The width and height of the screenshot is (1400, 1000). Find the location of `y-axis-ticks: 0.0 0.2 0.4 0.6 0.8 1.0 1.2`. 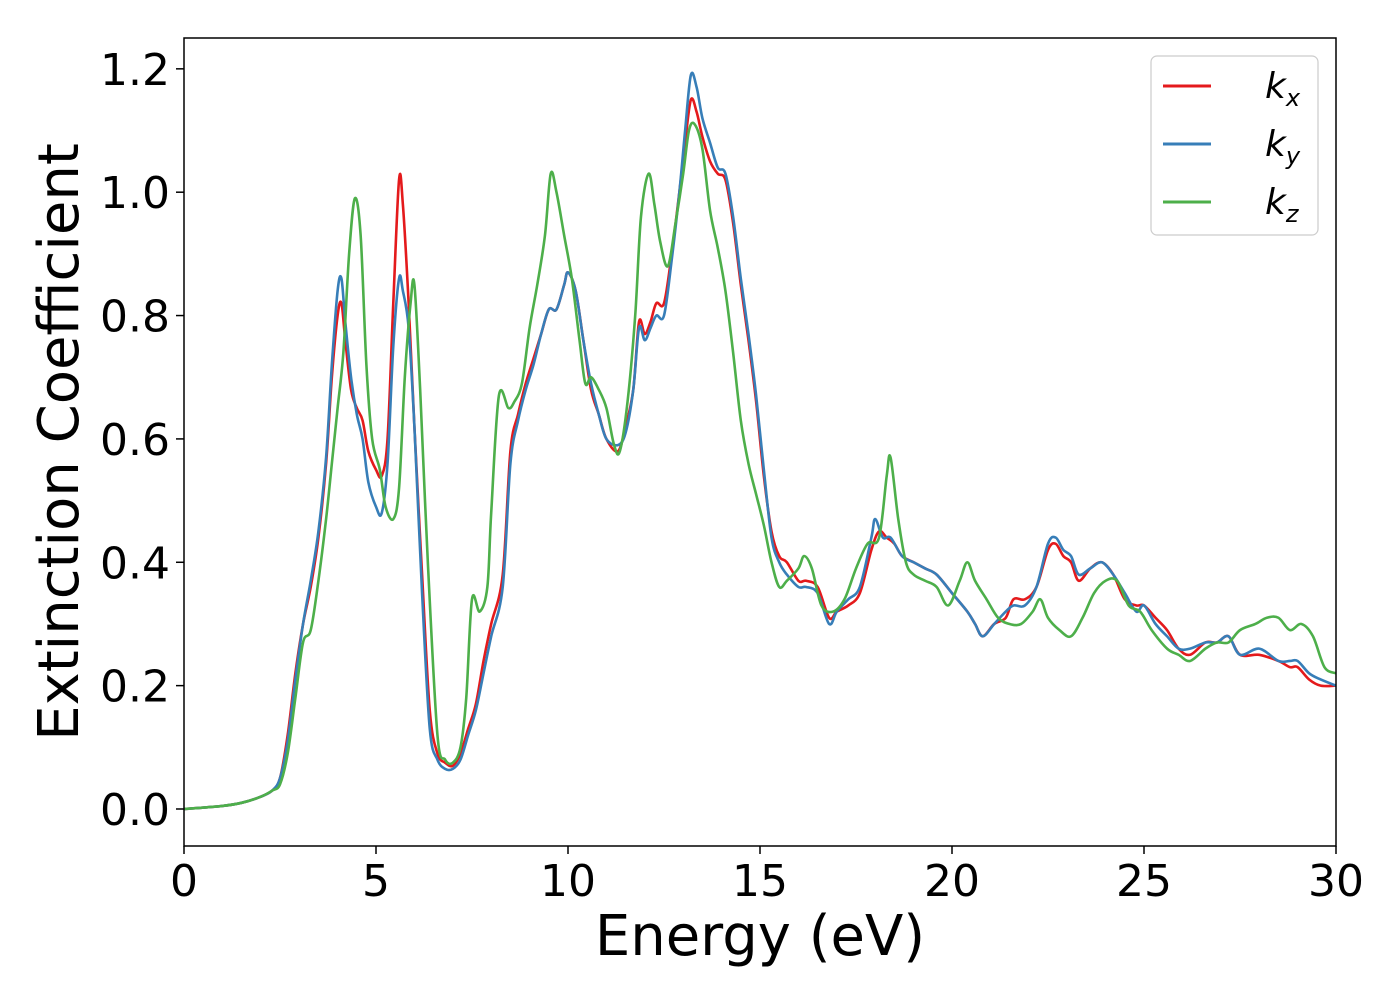

y-axis-ticks: 0.0 0.2 0.4 0.6 0.8 1.0 1.2 is located at coordinates (142, 440).